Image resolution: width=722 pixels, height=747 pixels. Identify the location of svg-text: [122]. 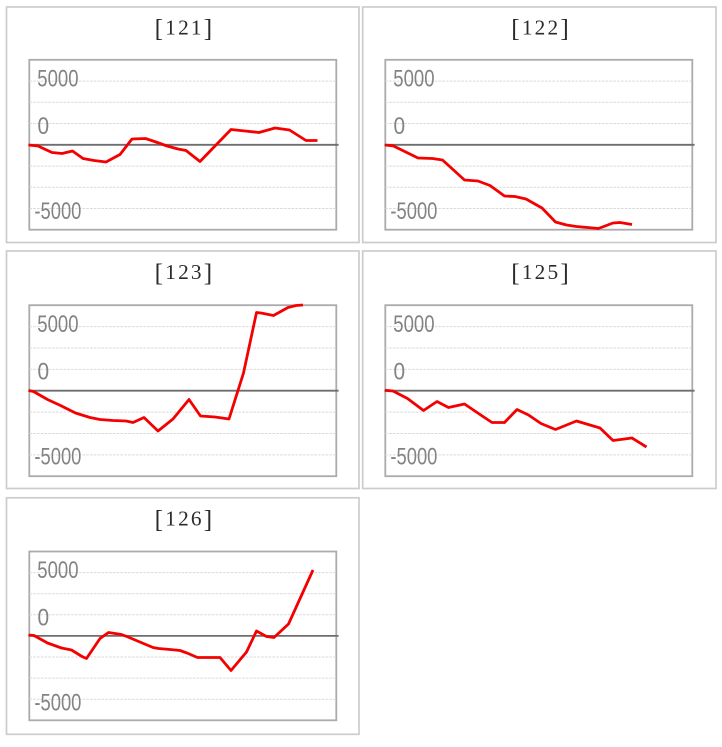
(541, 29).